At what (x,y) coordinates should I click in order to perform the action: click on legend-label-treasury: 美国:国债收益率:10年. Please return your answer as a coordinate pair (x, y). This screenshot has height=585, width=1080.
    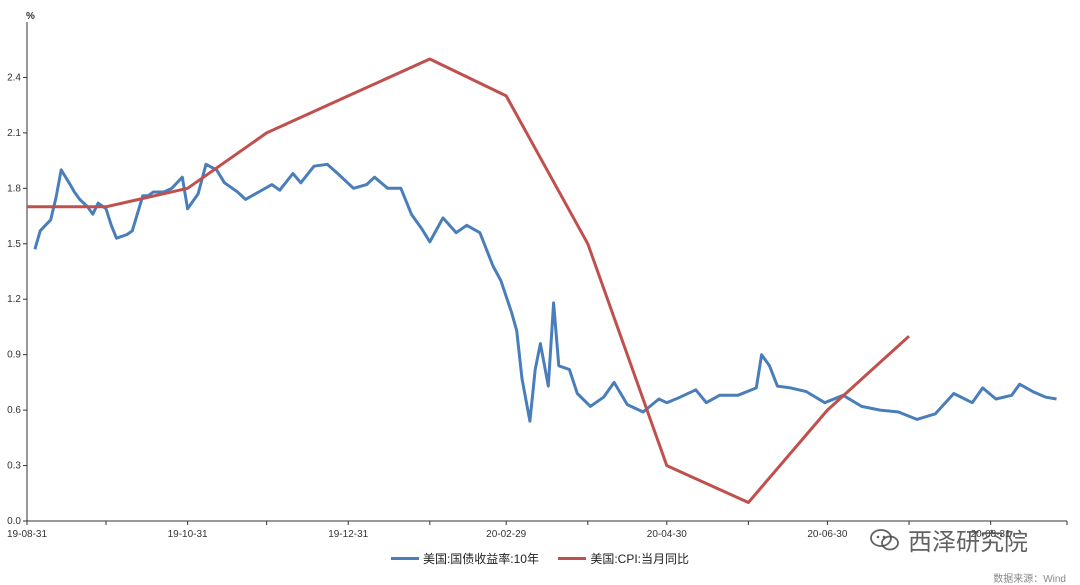
    Looking at the image, I should click on (480, 559).